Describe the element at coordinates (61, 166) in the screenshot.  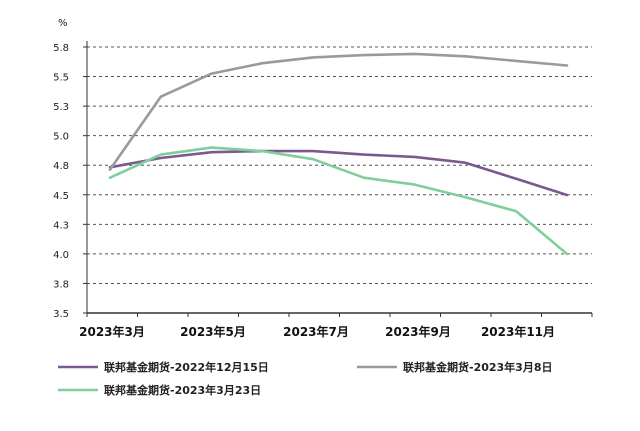
I see `y-tick-label-4.8: 4.8` at that location.